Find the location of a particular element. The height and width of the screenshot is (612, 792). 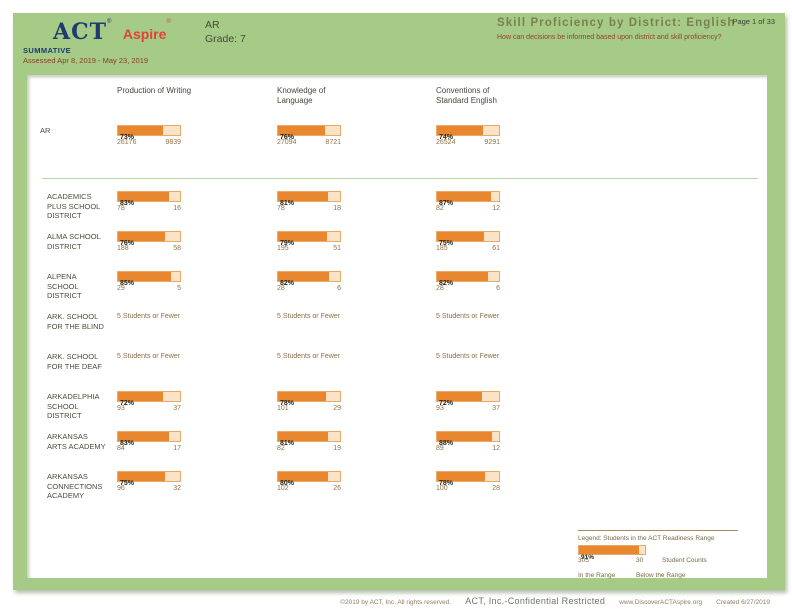

skill-cell: 82% 28 6 is located at coordinates (309, 281).